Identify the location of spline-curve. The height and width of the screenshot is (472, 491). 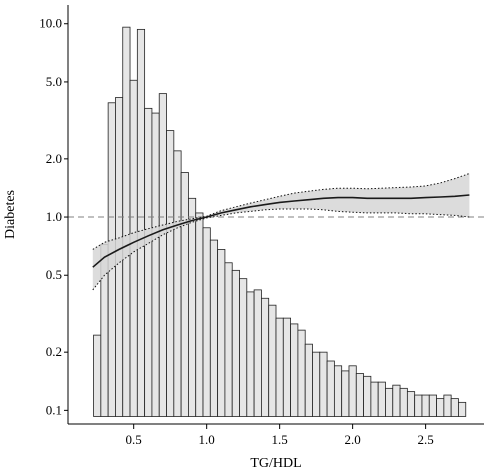
(281, 231).